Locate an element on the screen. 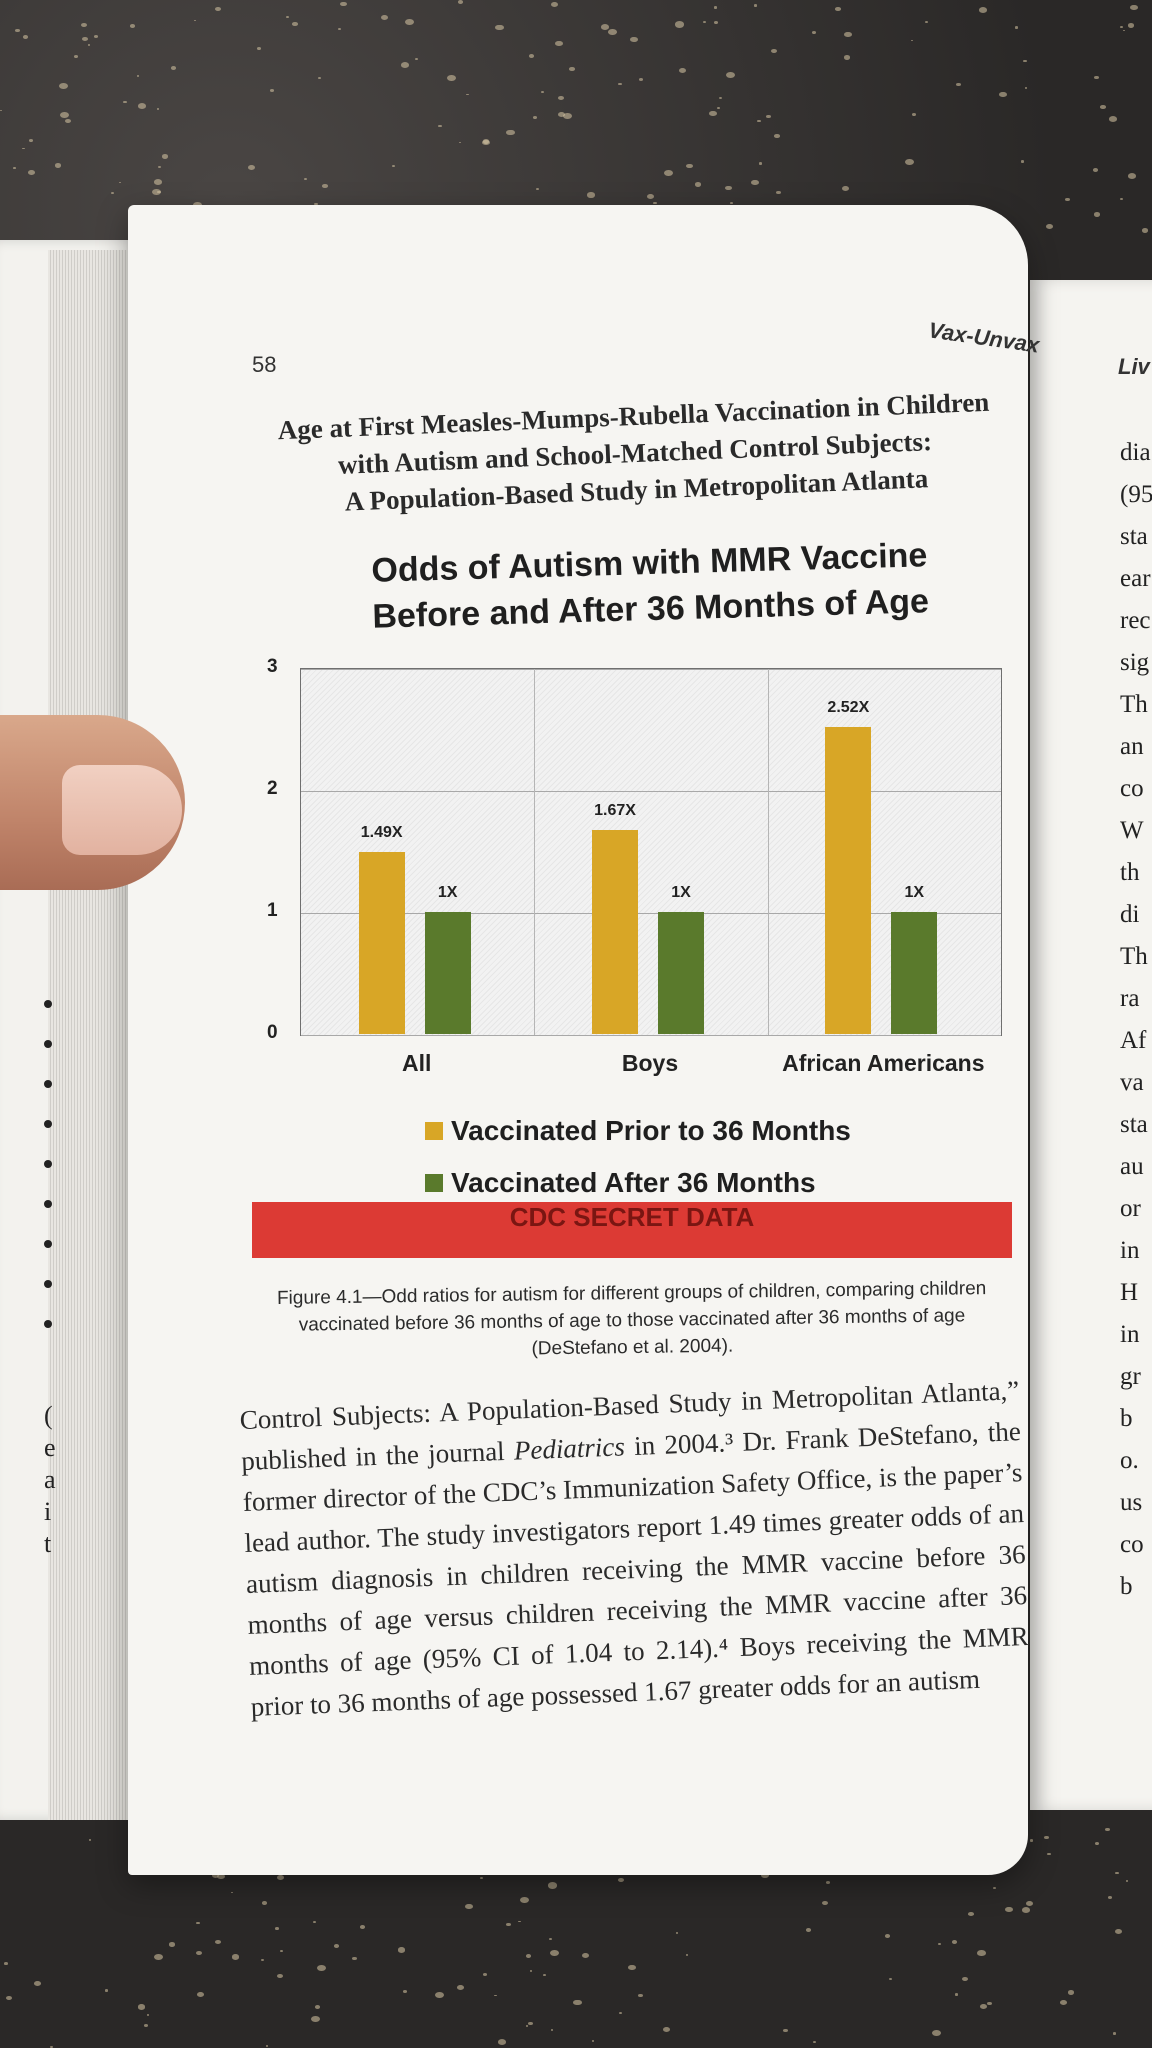 The width and height of the screenshot is (1152, 2048). left-page-fragment: ( is located at coordinates (48, 1415).